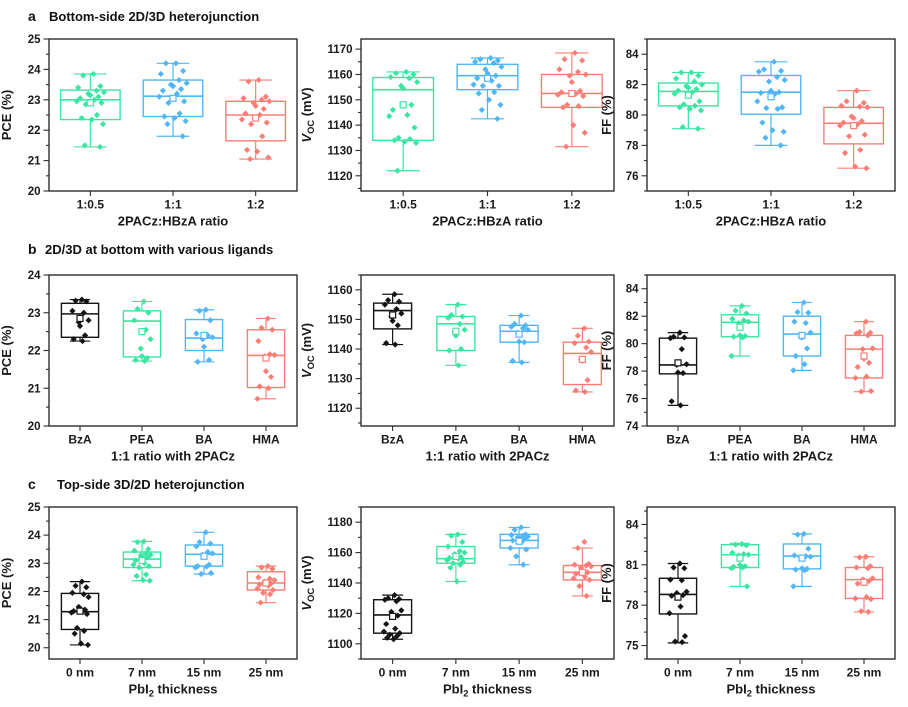 This screenshot has width=908, height=707. I want to click on x-axis-label: 2PACz:HBzA ratio, so click(771, 221).